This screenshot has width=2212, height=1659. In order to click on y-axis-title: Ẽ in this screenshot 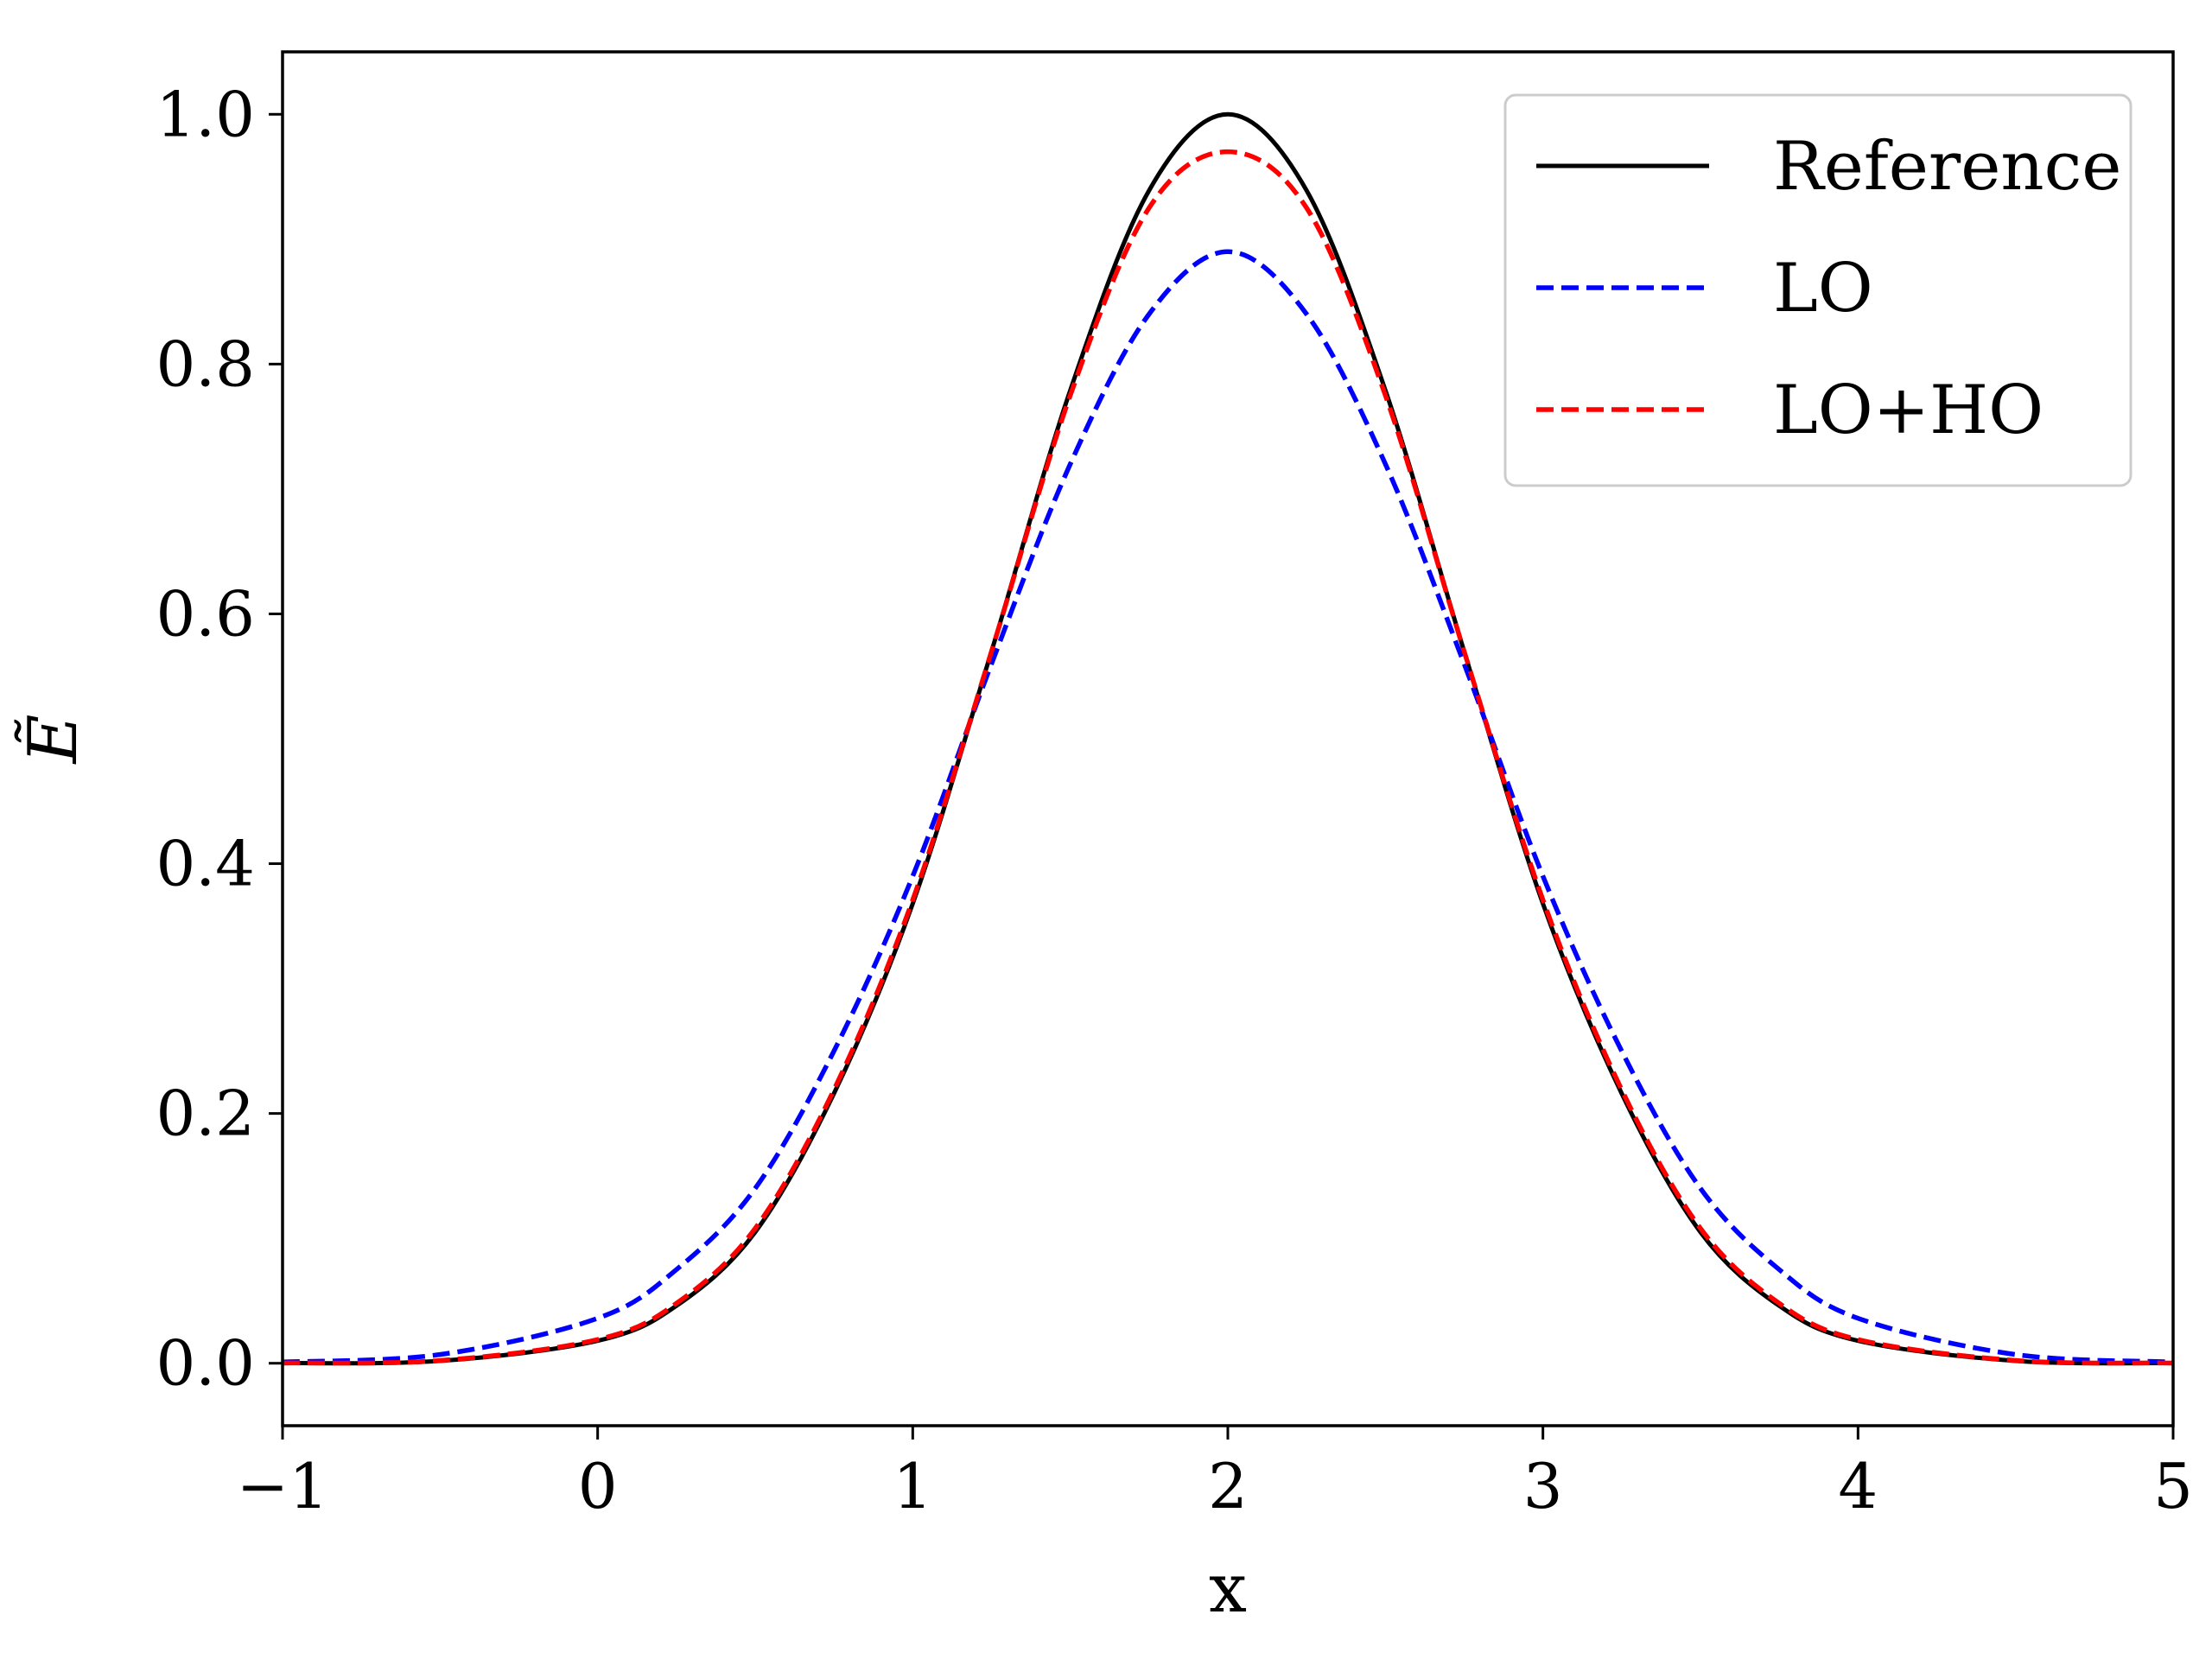, I will do `click(52, 740)`.